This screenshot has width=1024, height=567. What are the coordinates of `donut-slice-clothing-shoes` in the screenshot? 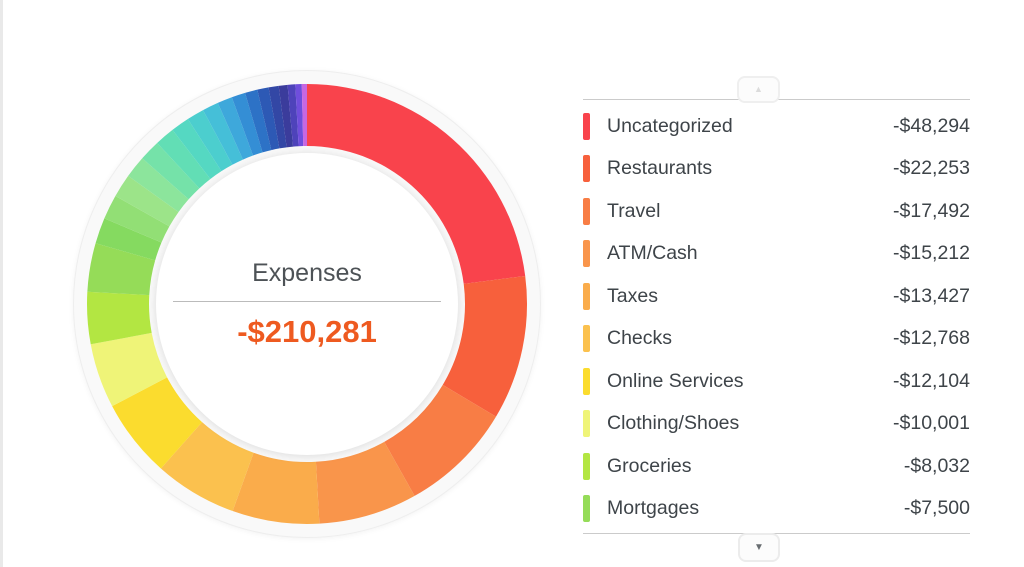 It's located at (129, 369).